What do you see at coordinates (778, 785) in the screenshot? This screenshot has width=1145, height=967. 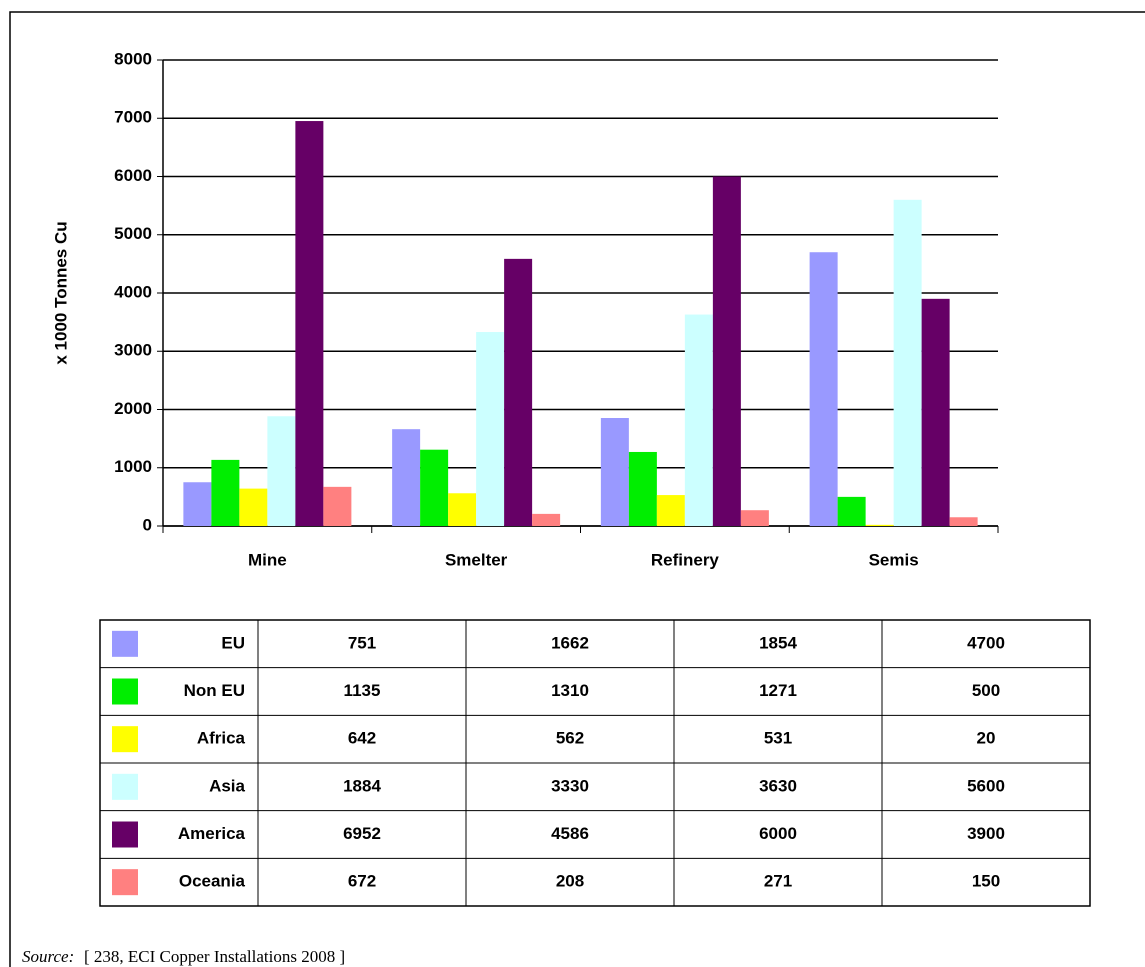 I see `table-value: 3630` at bounding box center [778, 785].